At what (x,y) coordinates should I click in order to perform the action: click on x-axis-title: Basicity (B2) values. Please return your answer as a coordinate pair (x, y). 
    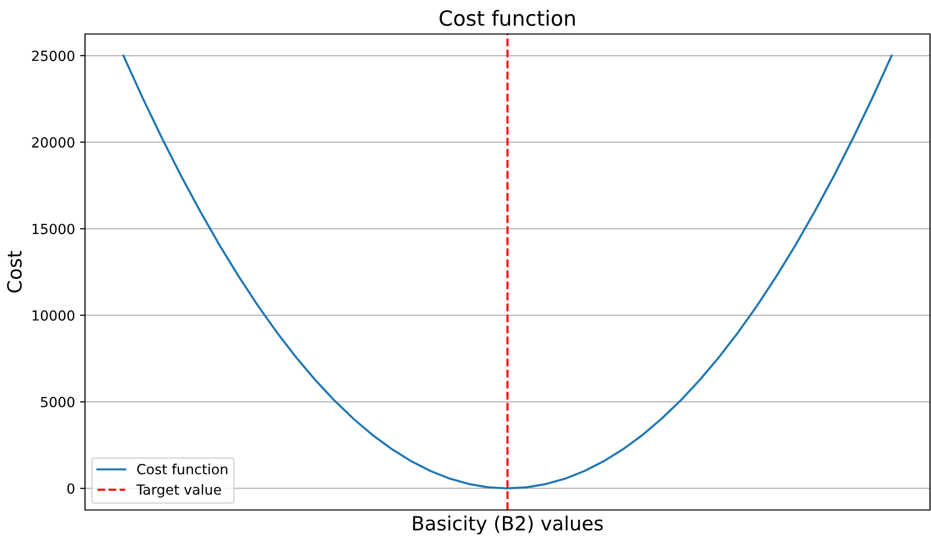
    Looking at the image, I should click on (508, 525).